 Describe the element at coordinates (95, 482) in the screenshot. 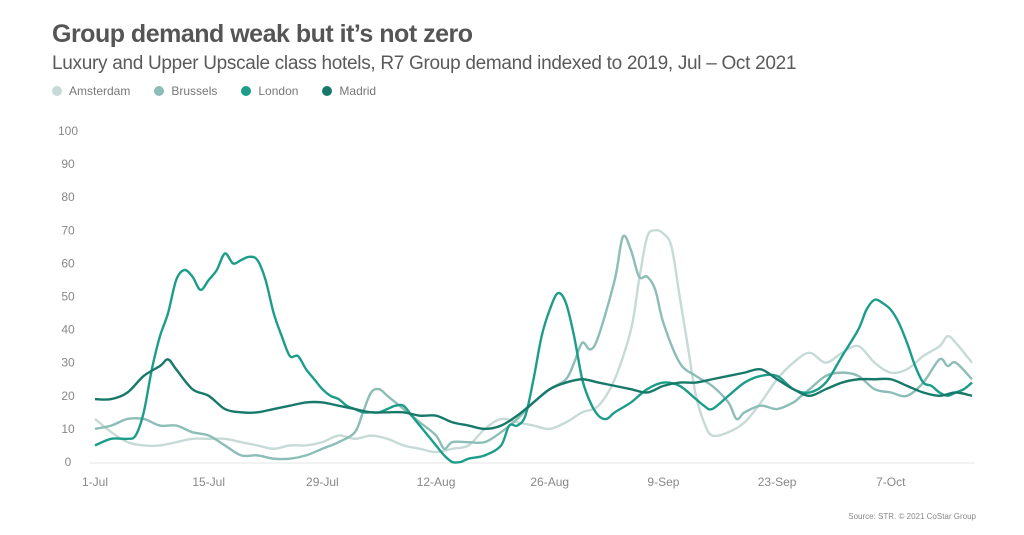

I see `x-tick-label: 1-Jul` at that location.